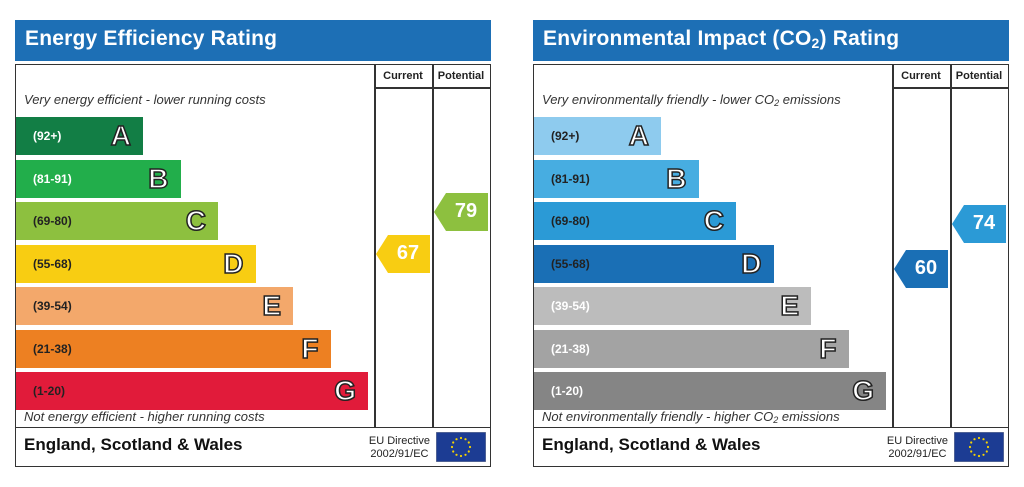 The height and width of the screenshot is (487, 1024). What do you see at coordinates (677, 38) in the screenshot?
I see `chart-title-text: Environmental Impact (CO` at bounding box center [677, 38].